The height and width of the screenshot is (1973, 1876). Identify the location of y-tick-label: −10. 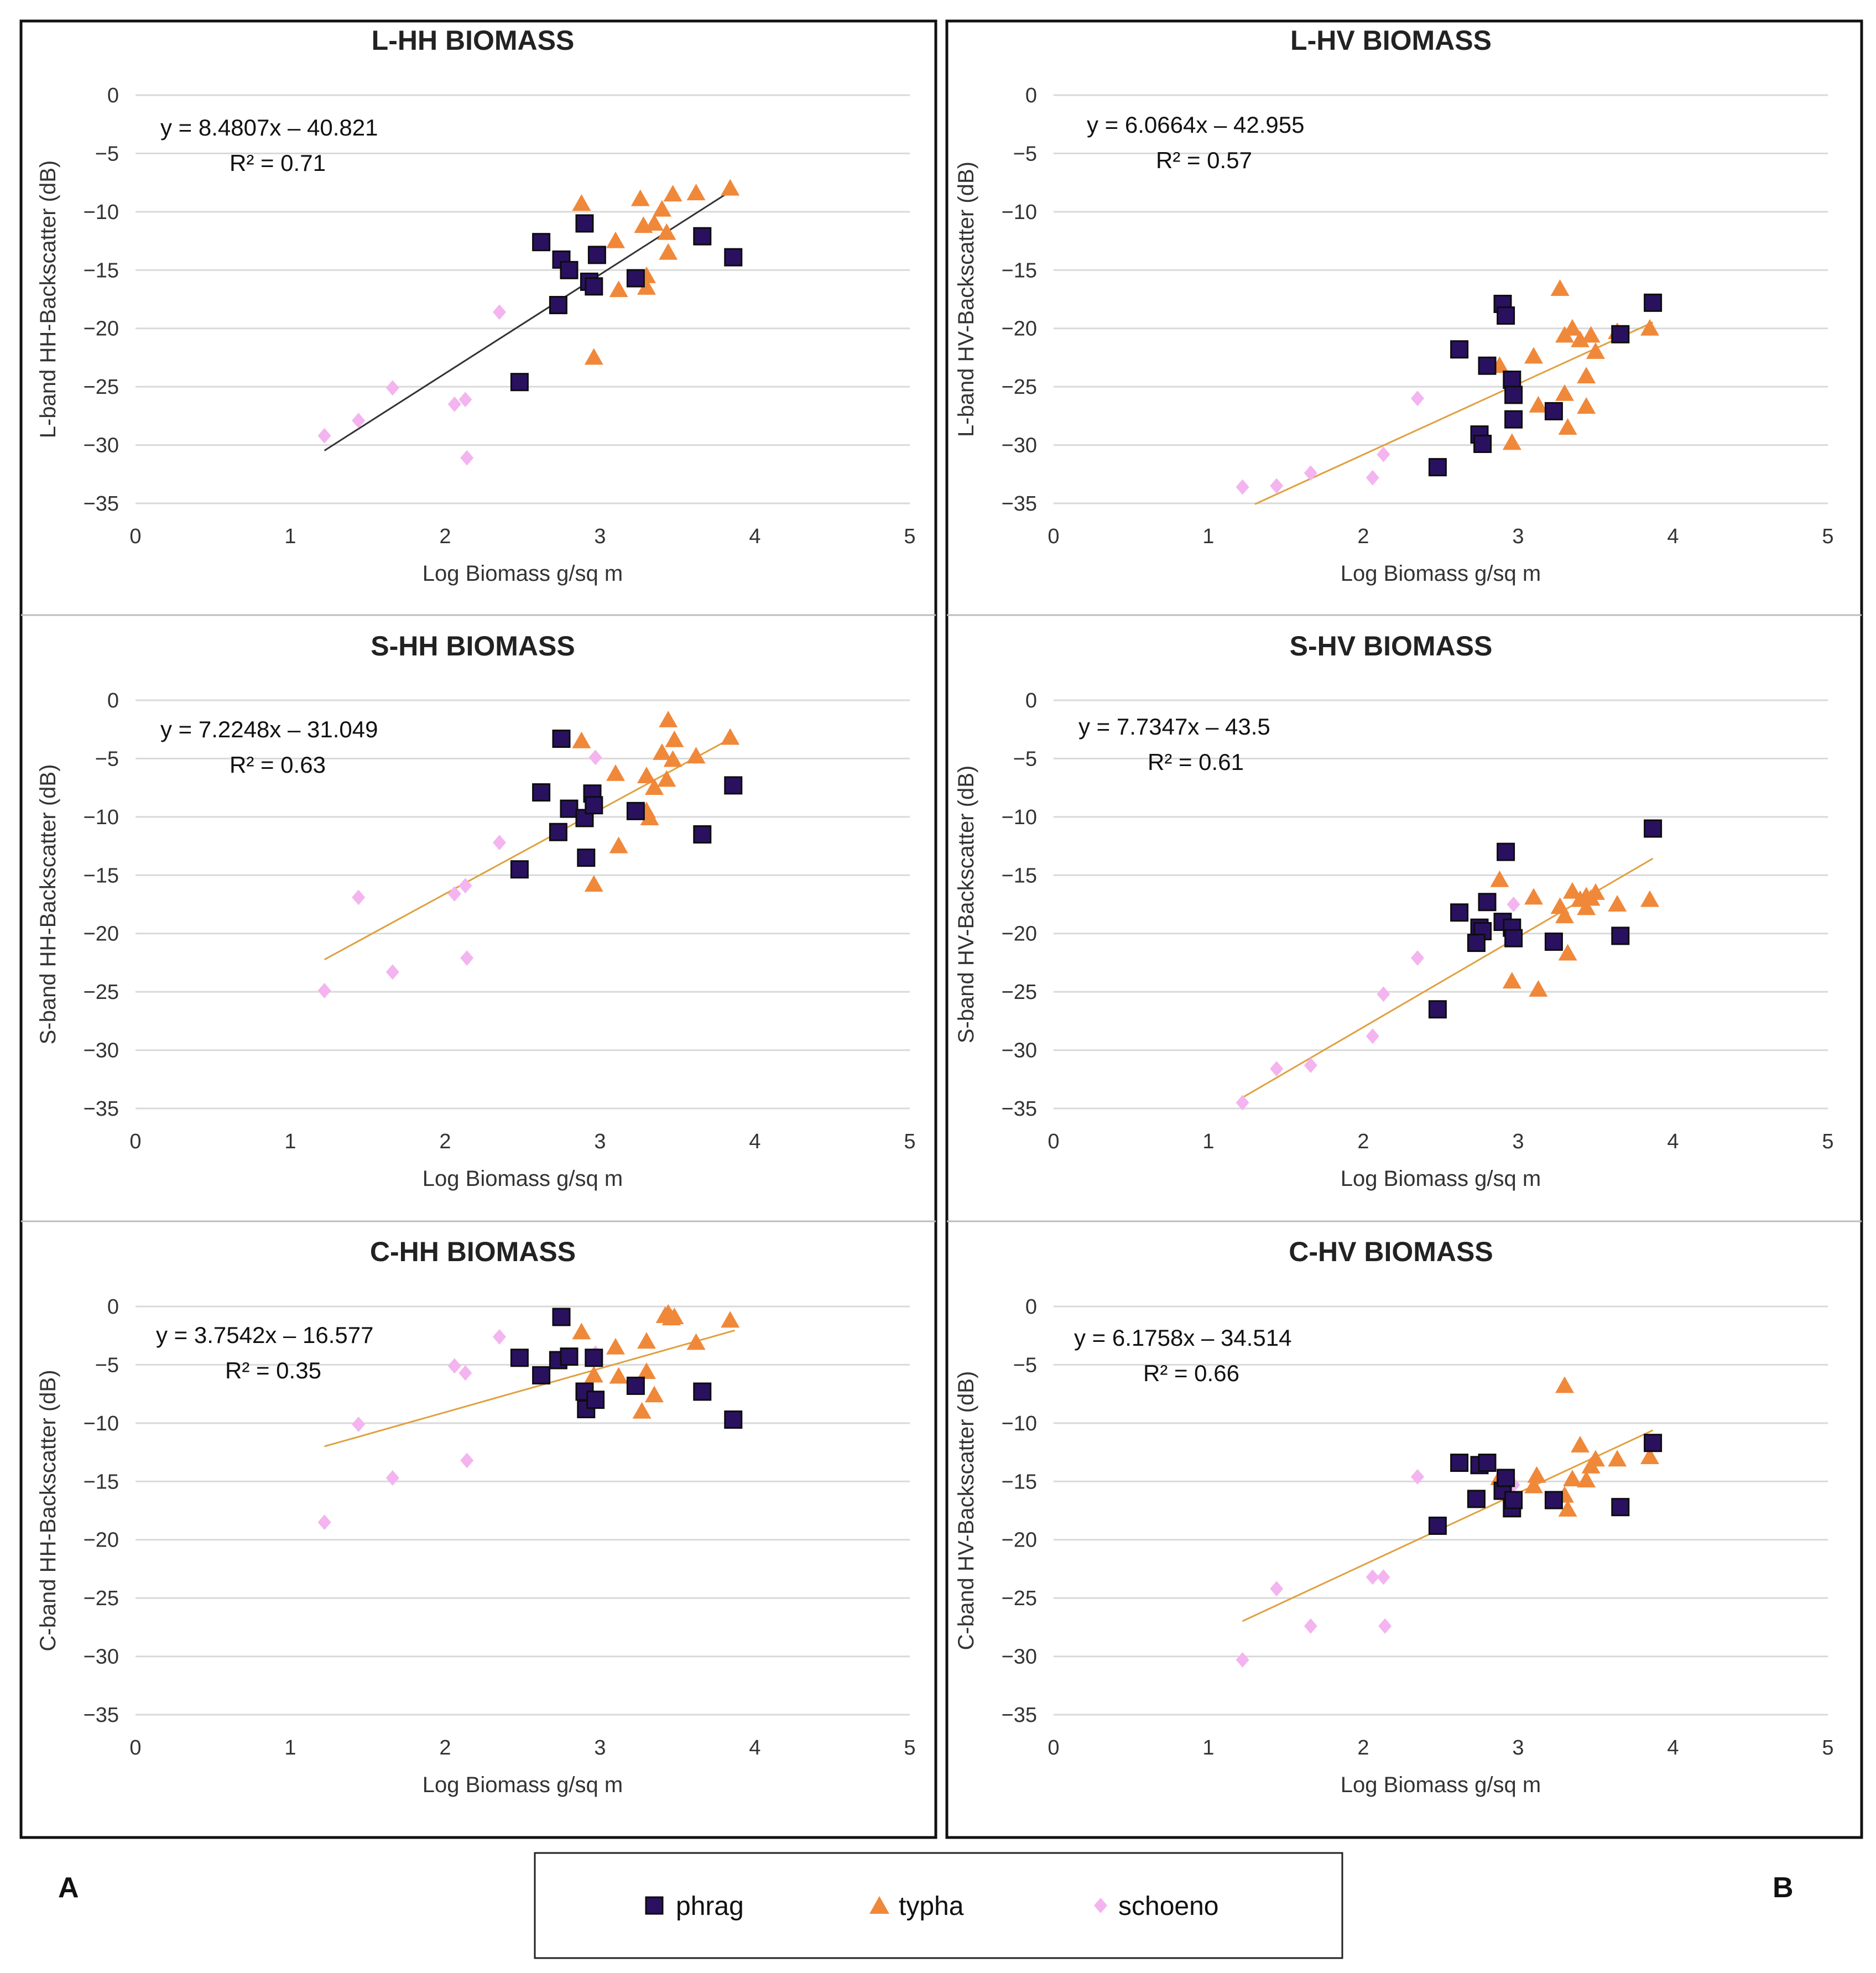
(1019, 817).